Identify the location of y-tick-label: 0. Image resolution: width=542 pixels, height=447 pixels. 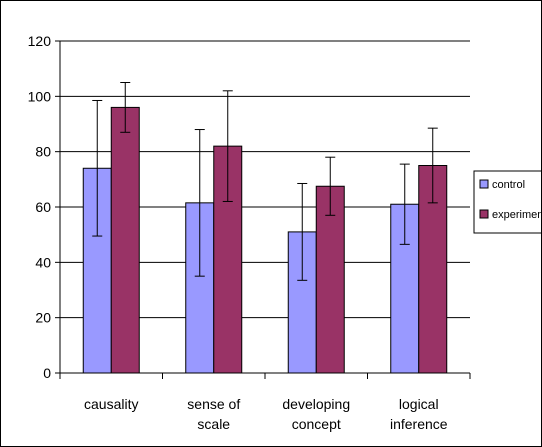
(47, 373).